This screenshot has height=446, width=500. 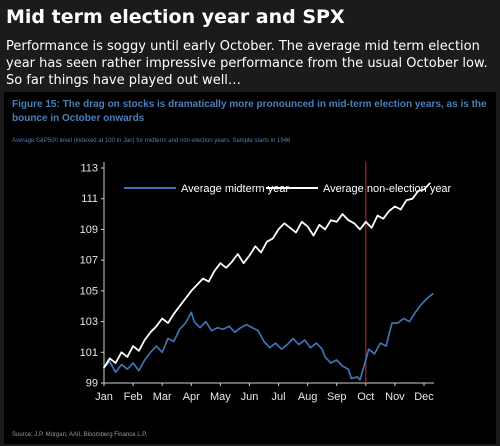 I want to click on x-tick-label: Aug, so click(x=308, y=397).